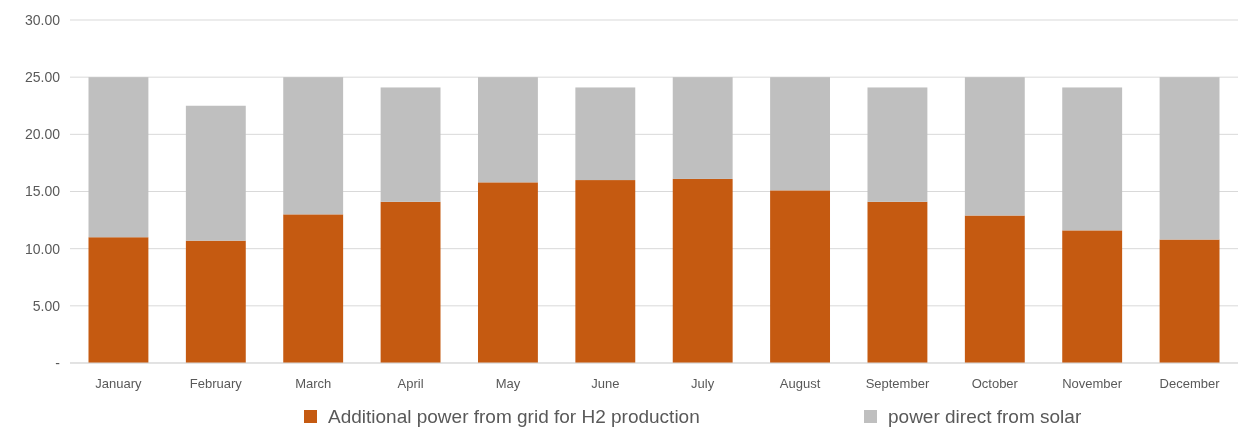 The width and height of the screenshot is (1248, 443). I want to click on x-tick-label: March, so click(313, 383).